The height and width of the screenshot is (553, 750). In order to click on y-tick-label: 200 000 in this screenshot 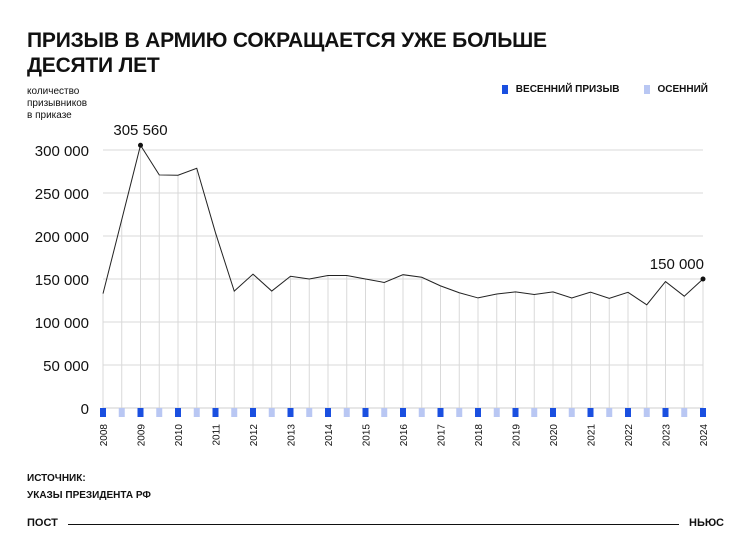, I will do `click(62, 237)`.